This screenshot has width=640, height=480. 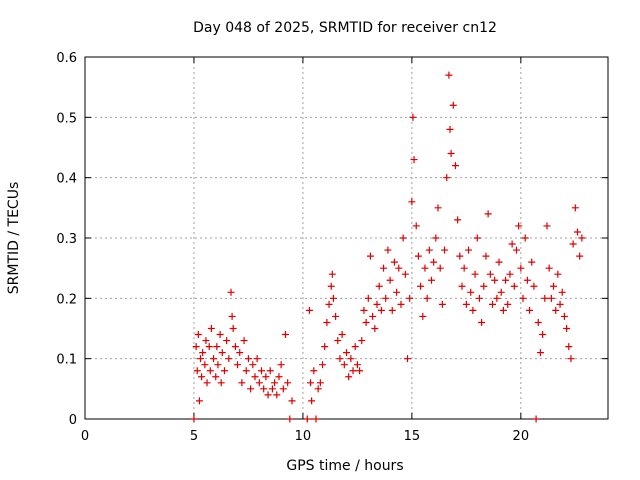 What do you see at coordinates (66, 299) in the screenshot?
I see `y-tick-label: 0.2` at bounding box center [66, 299].